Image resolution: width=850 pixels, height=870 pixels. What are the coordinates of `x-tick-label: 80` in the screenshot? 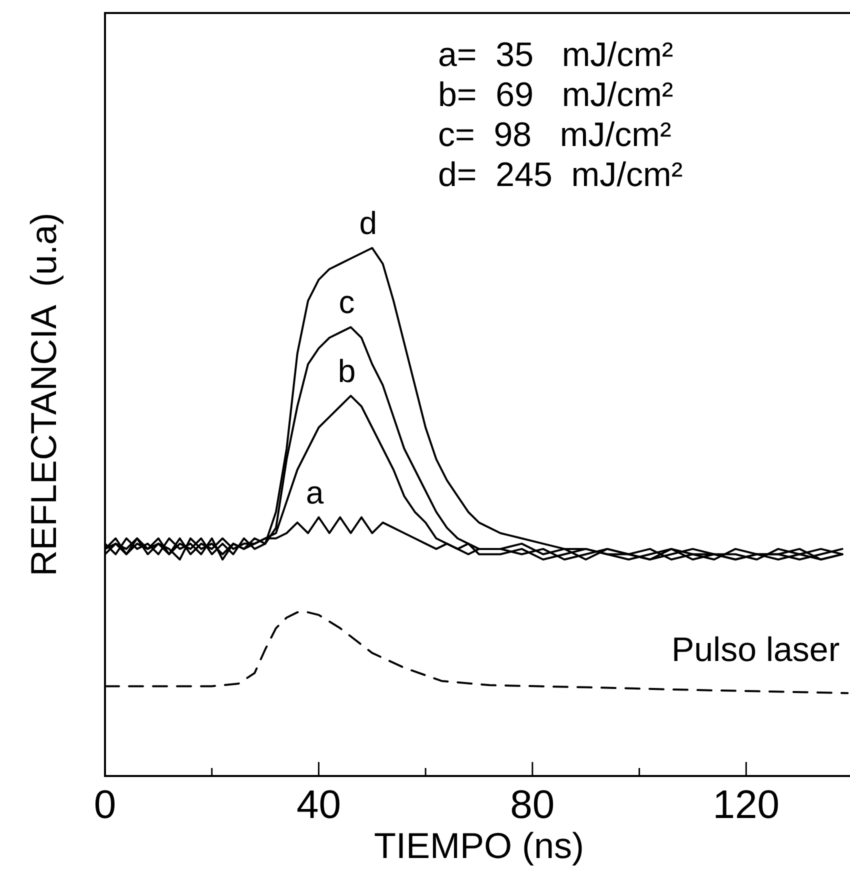 It's located at (532, 805).